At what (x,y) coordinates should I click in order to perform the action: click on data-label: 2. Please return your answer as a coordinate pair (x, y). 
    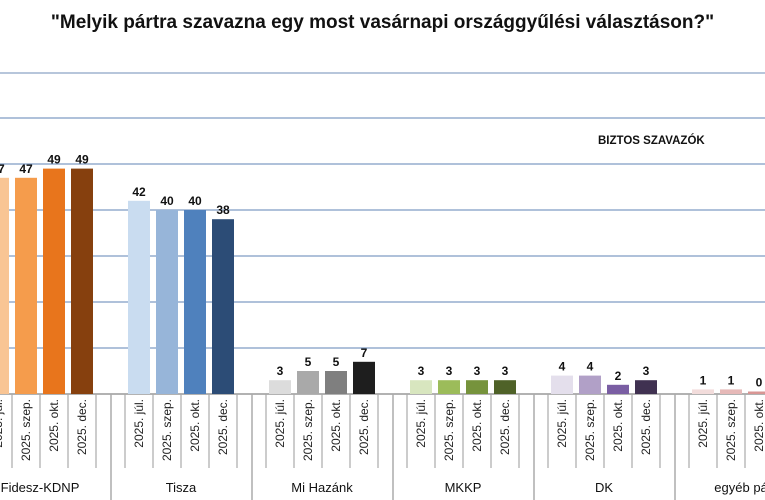
    Looking at the image, I should click on (618, 376).